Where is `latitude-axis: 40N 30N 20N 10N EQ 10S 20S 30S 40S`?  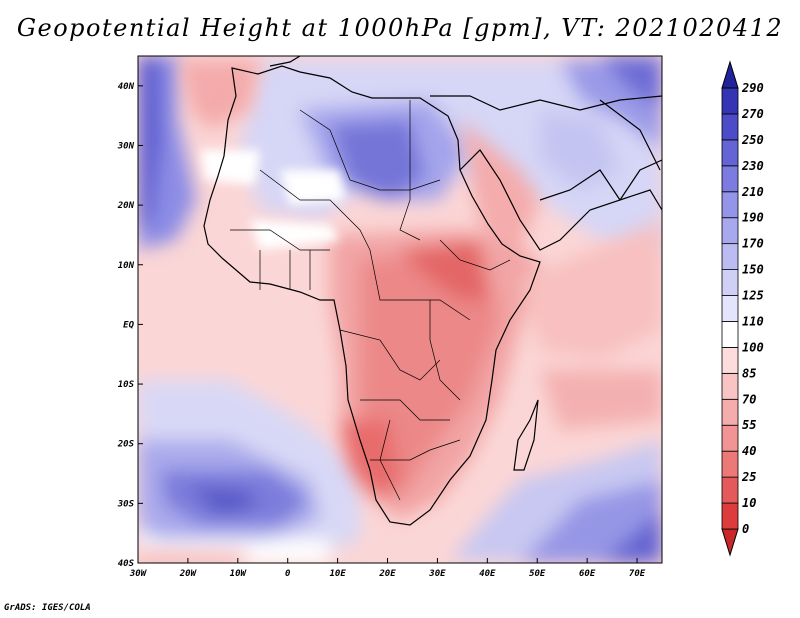
latitude-axis: 40N 30N 20N 10N EQ 10S 20S 30S 40S is located at coordinates (130, 325).